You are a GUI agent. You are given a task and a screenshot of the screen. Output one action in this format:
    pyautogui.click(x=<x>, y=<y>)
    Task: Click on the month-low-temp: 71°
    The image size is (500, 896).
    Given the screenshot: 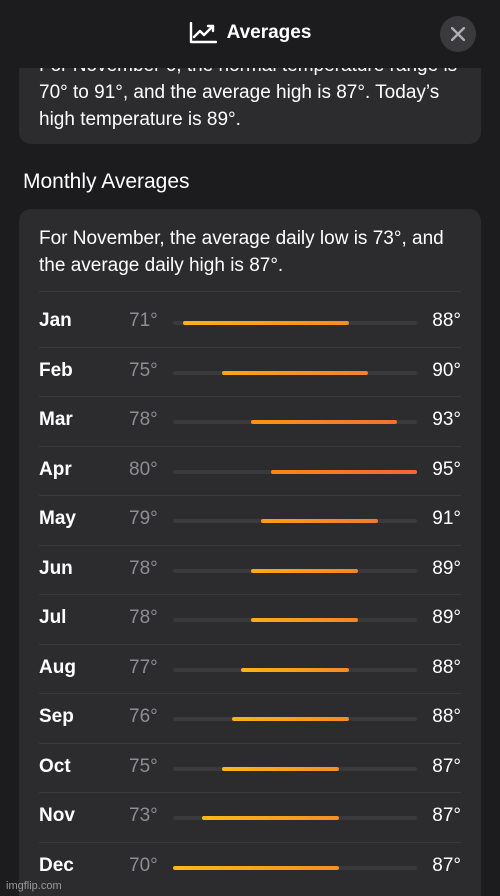 What is the action you would take?
    pyautogui.click(x=143, y=320)
    